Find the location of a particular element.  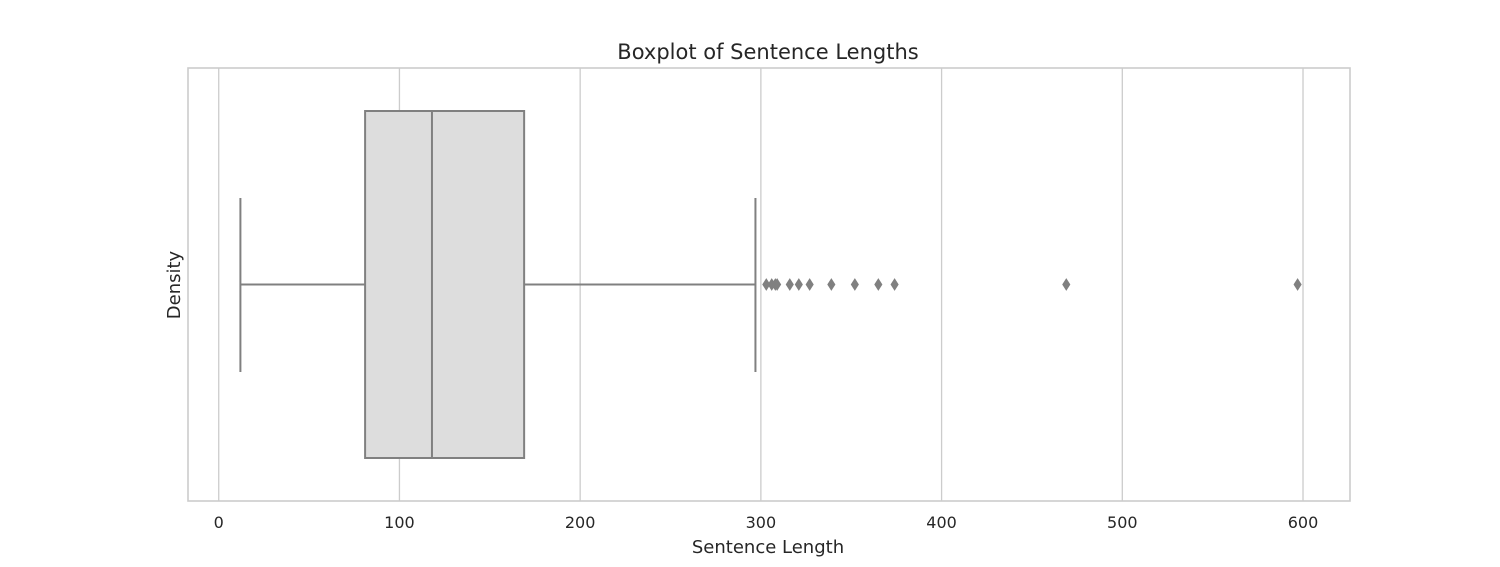

y-axis-label: Density is located at coordinates (174, 284).